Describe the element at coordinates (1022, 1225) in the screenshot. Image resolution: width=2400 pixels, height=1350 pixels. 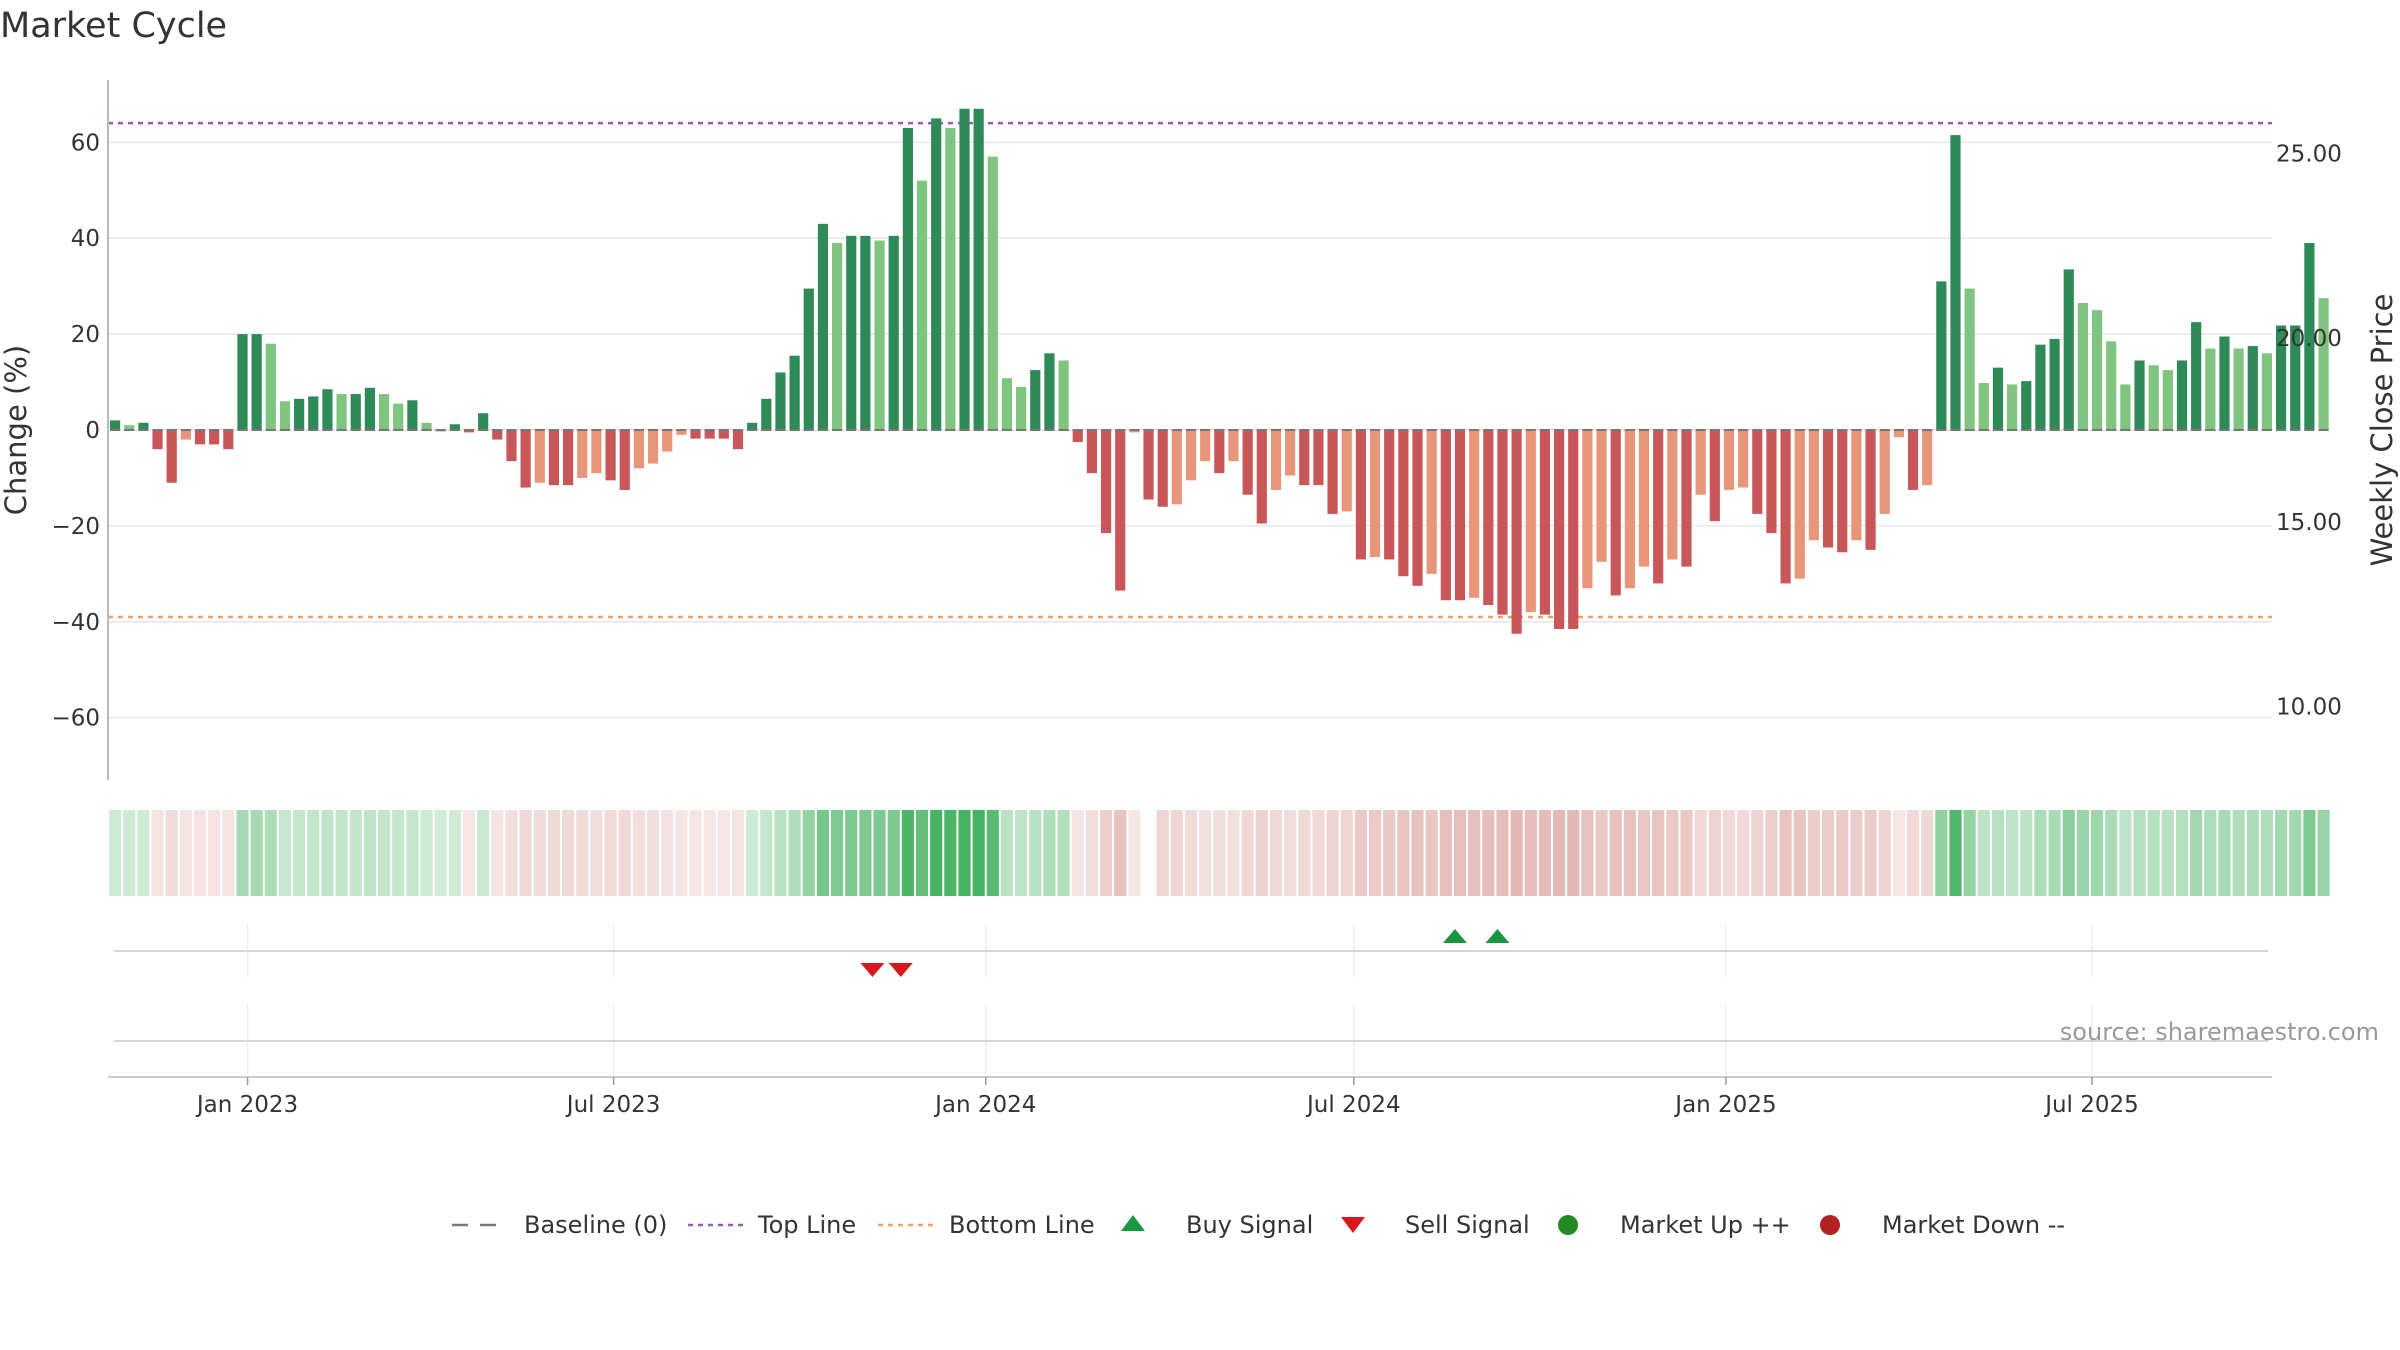
I see `legend-label: Bottom Line` at that location.